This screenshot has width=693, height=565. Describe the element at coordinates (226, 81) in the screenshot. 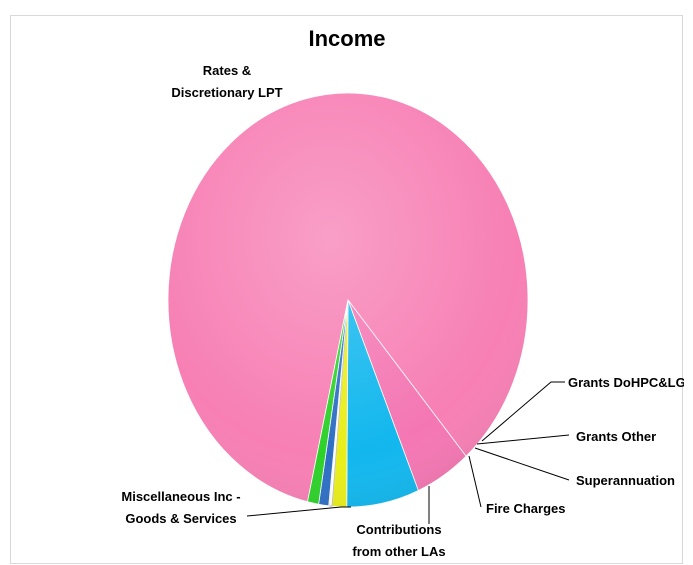

I see `slice-label: Rates & Discretionary LPT` at that location.